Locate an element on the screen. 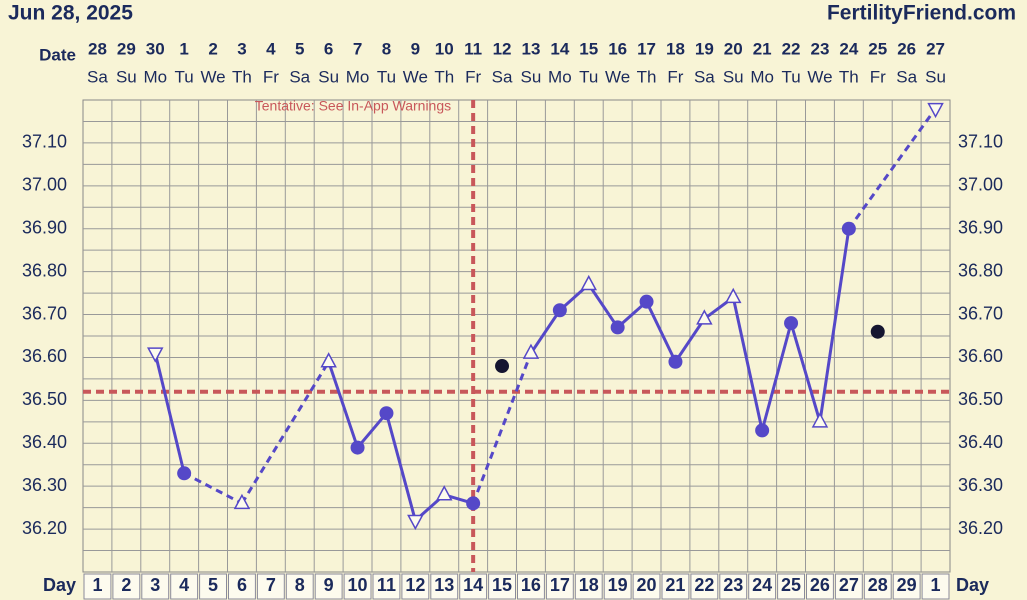 The image size is (1027, 600). date-label: 22 is located at coordinates (791, 48).